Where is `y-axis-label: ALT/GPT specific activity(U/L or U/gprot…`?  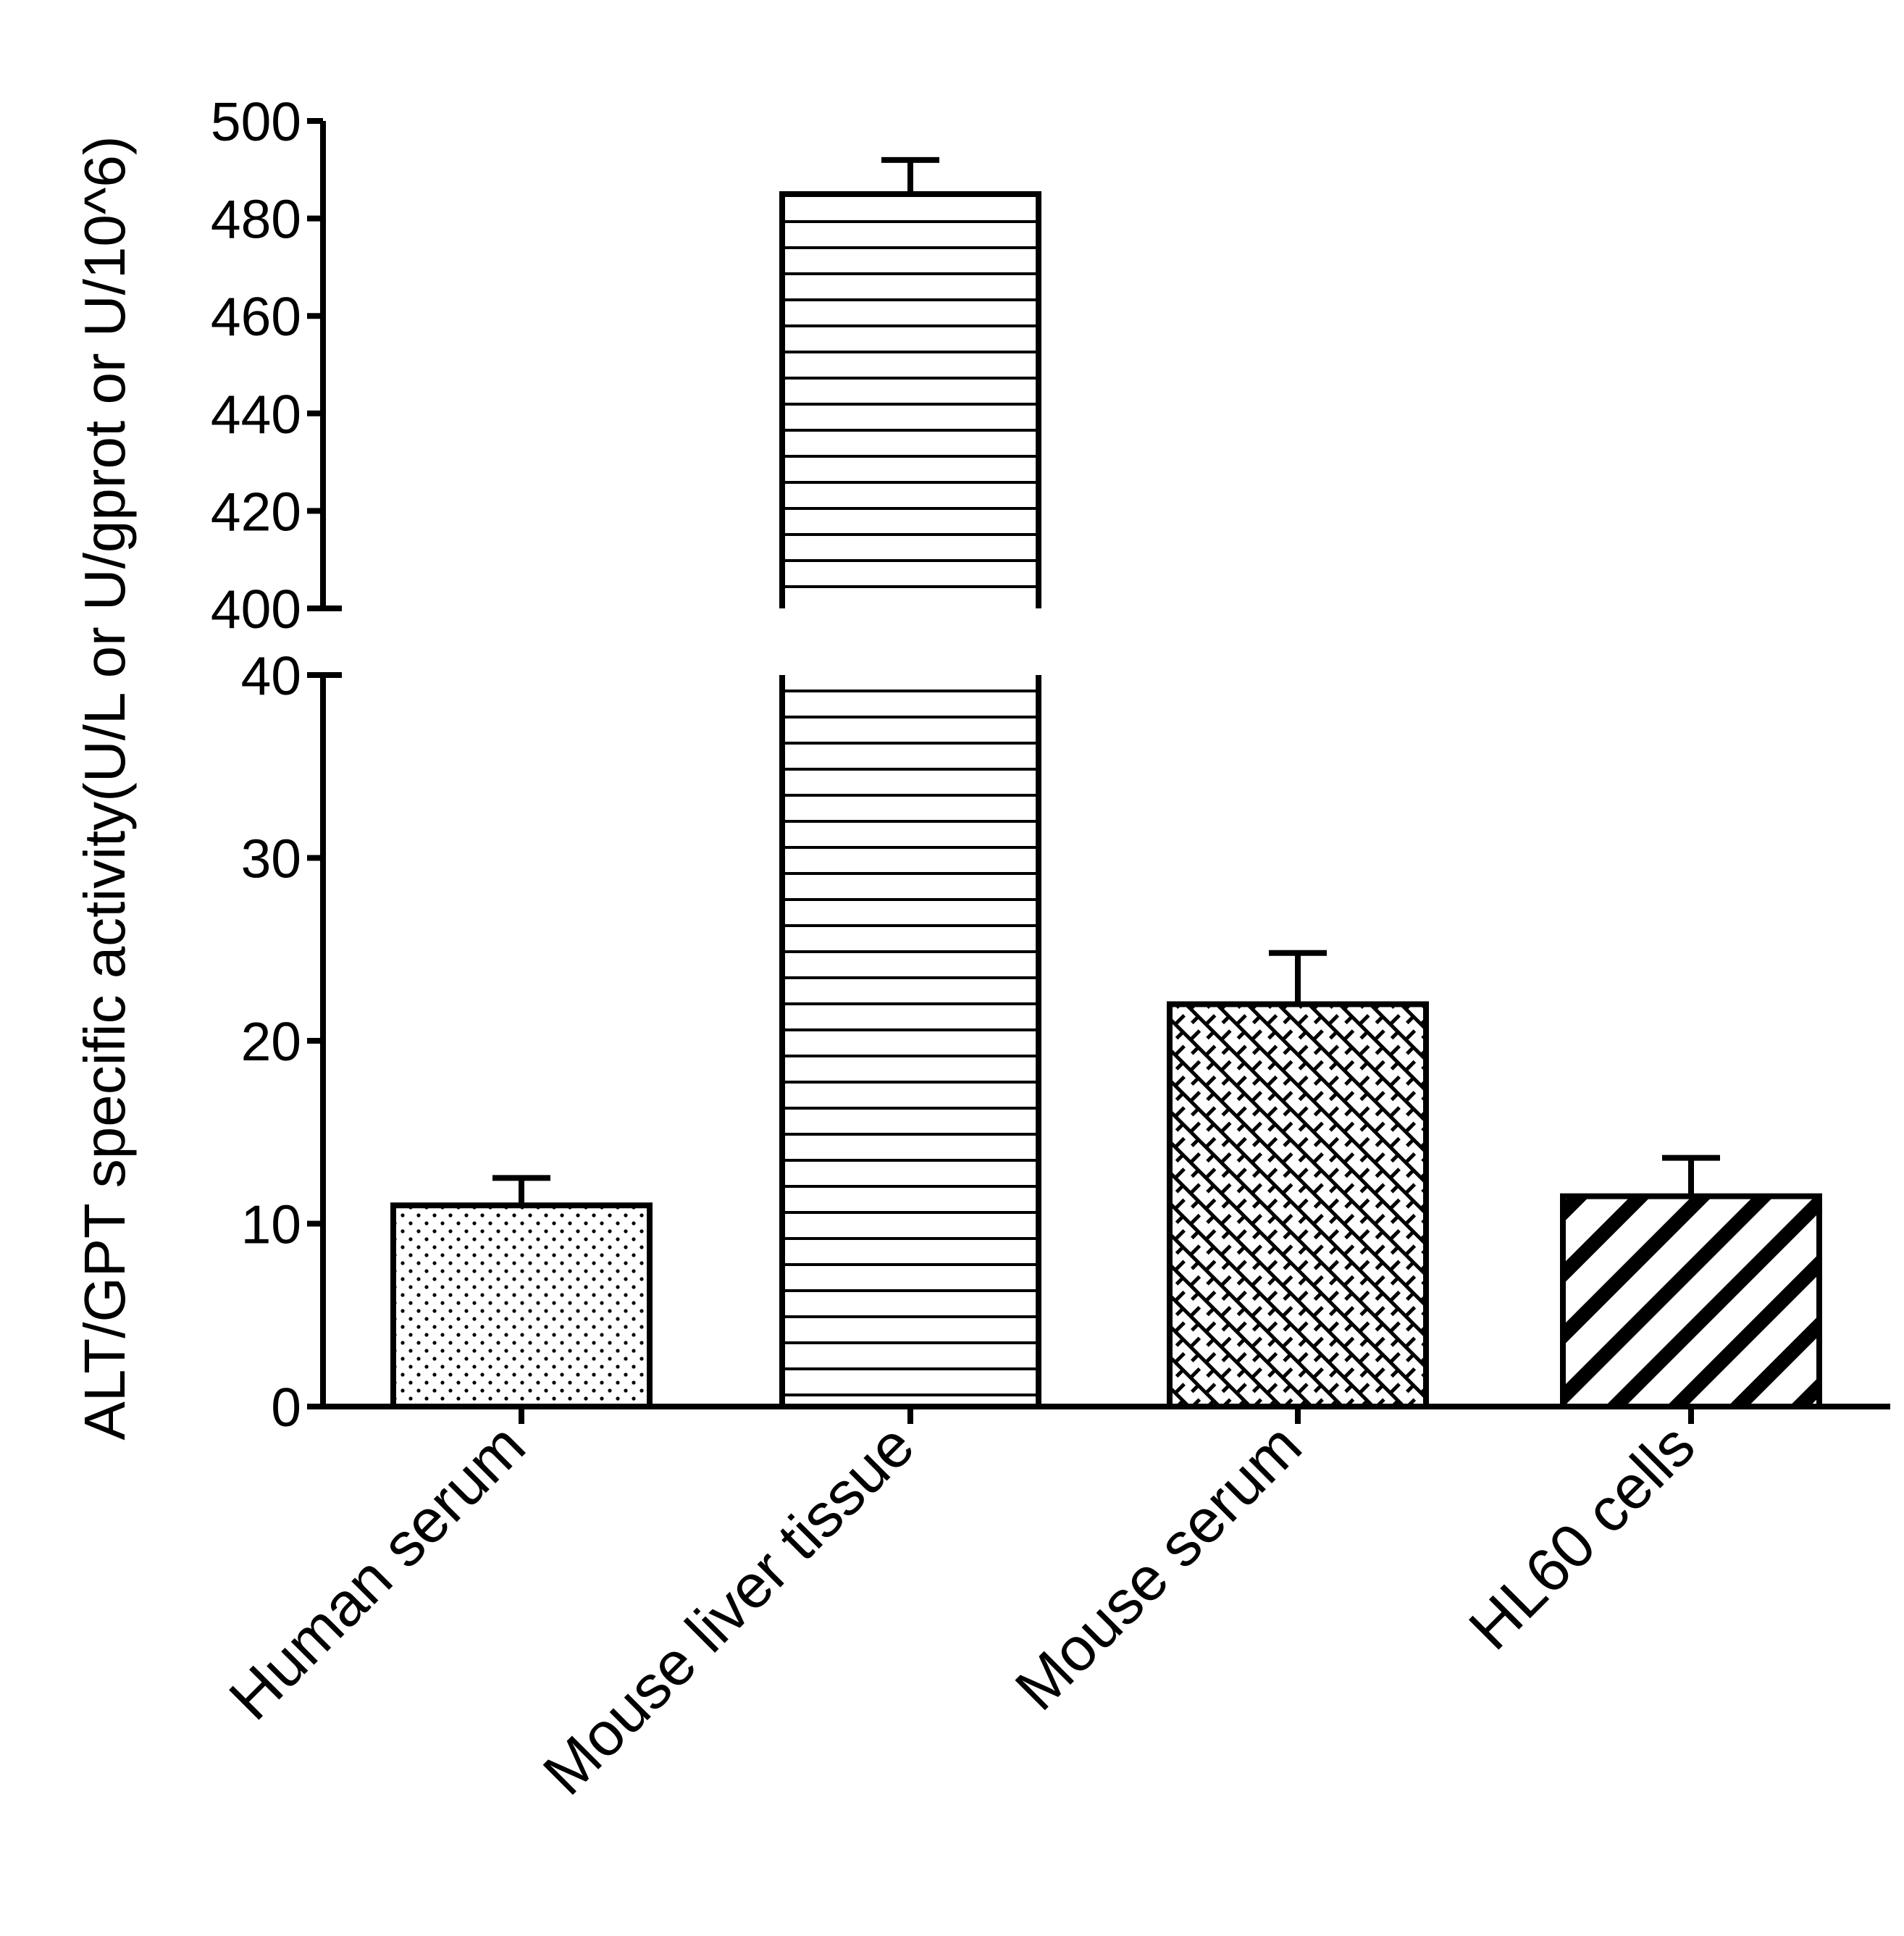 y-axis-label: ALT/GPT specific activity(U/L or U/gprot… is located at coordinates (104, 787).